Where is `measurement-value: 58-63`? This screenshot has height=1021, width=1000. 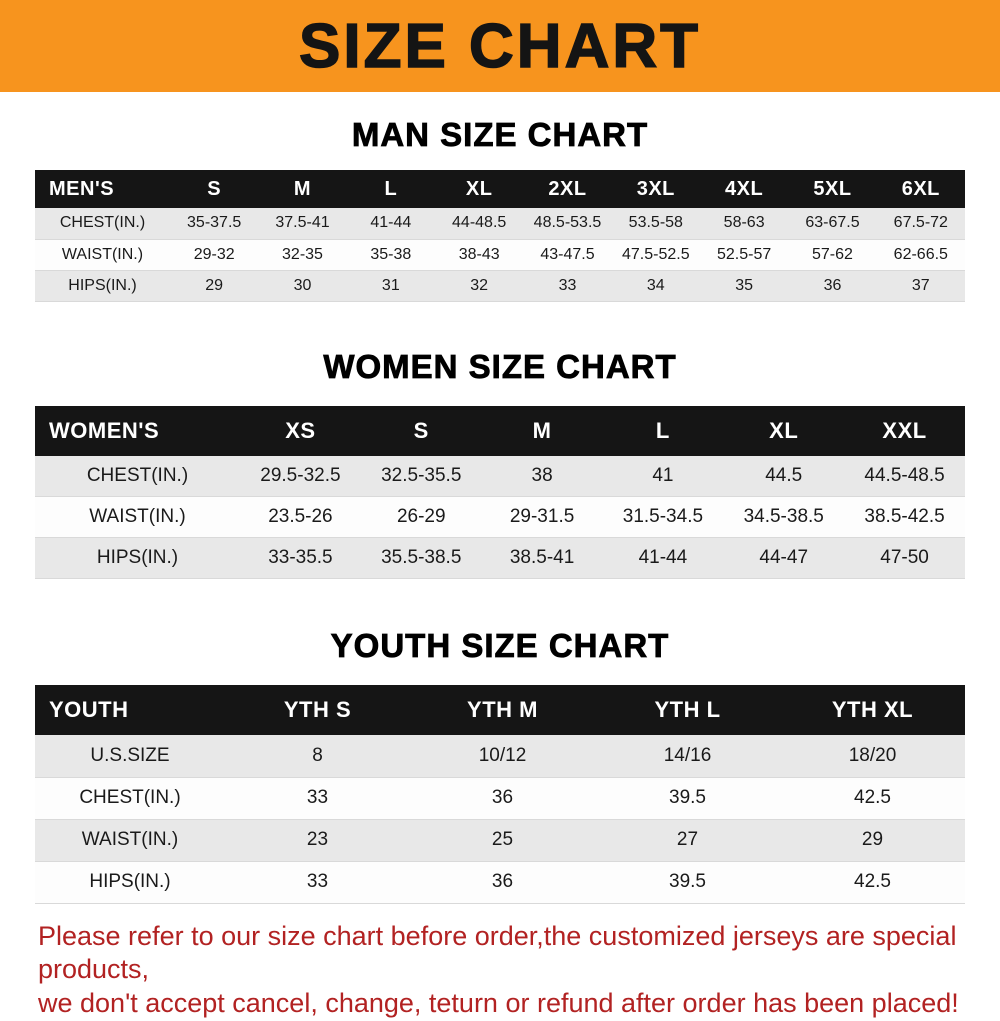
measurement-value: 58-63 is located at coordinates (744, 224).